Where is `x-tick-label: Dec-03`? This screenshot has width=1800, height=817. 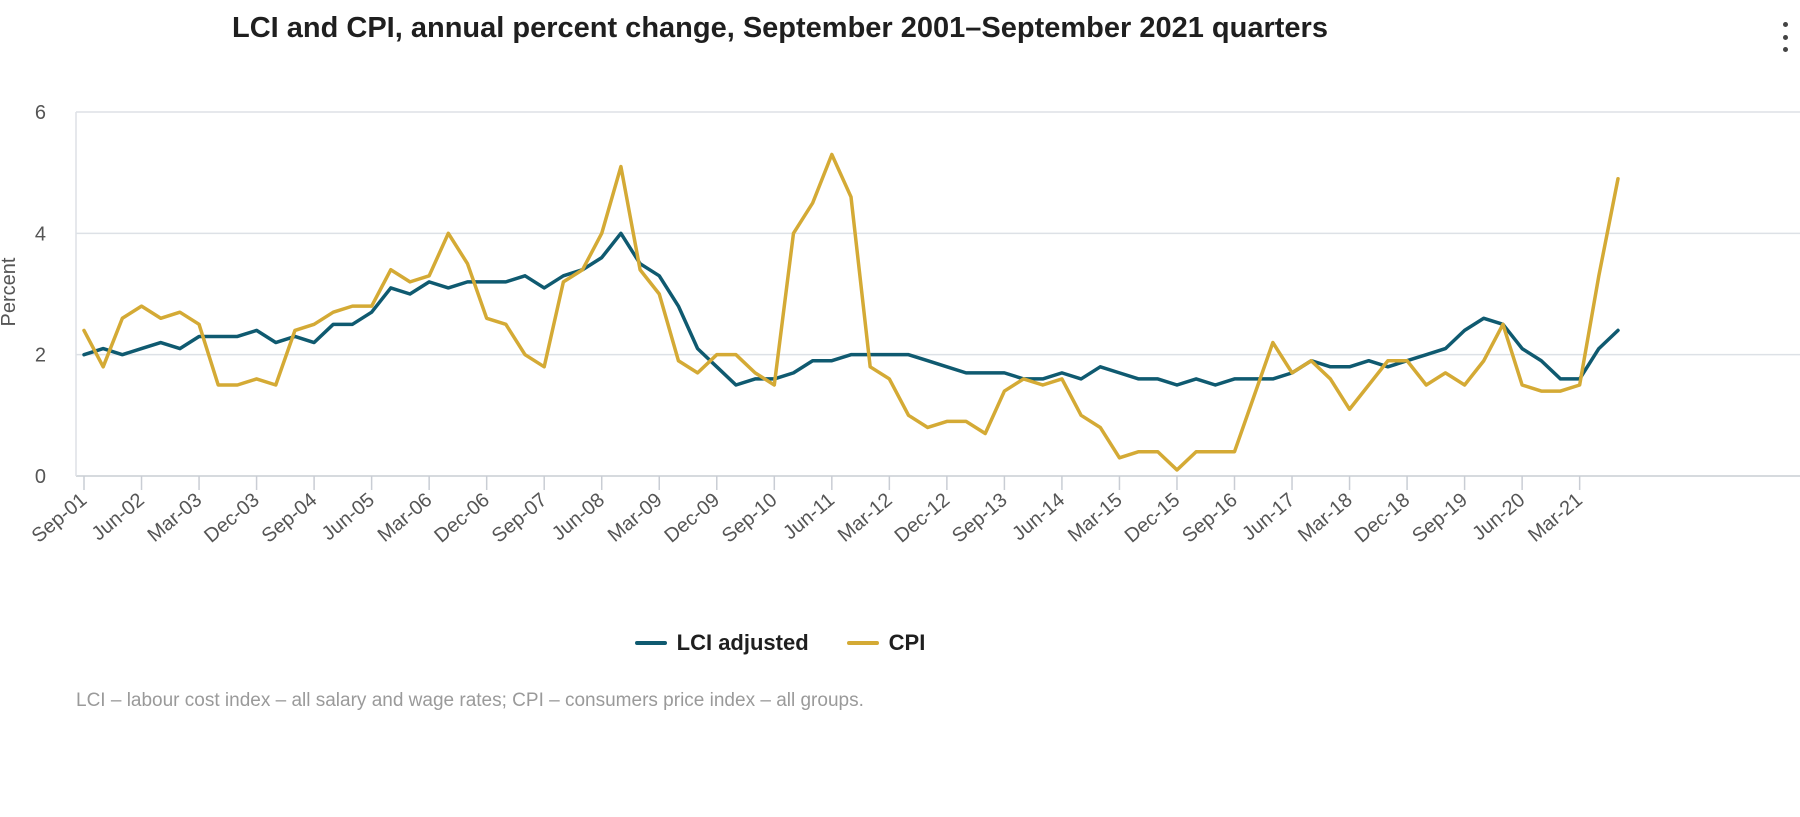 x-tick-label: Dec-03 is located at coordinates (232, 518).